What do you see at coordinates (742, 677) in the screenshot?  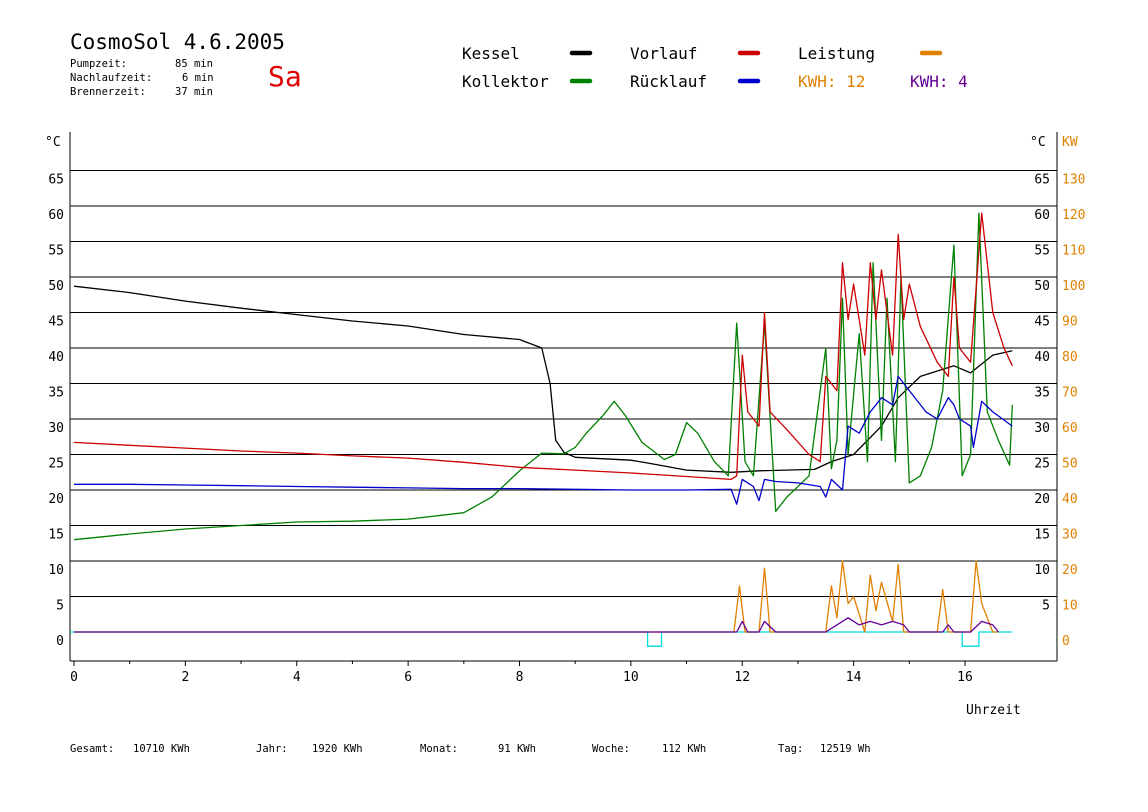 I see `x-tick-label-12: 12` at bounding box center [742, 677].